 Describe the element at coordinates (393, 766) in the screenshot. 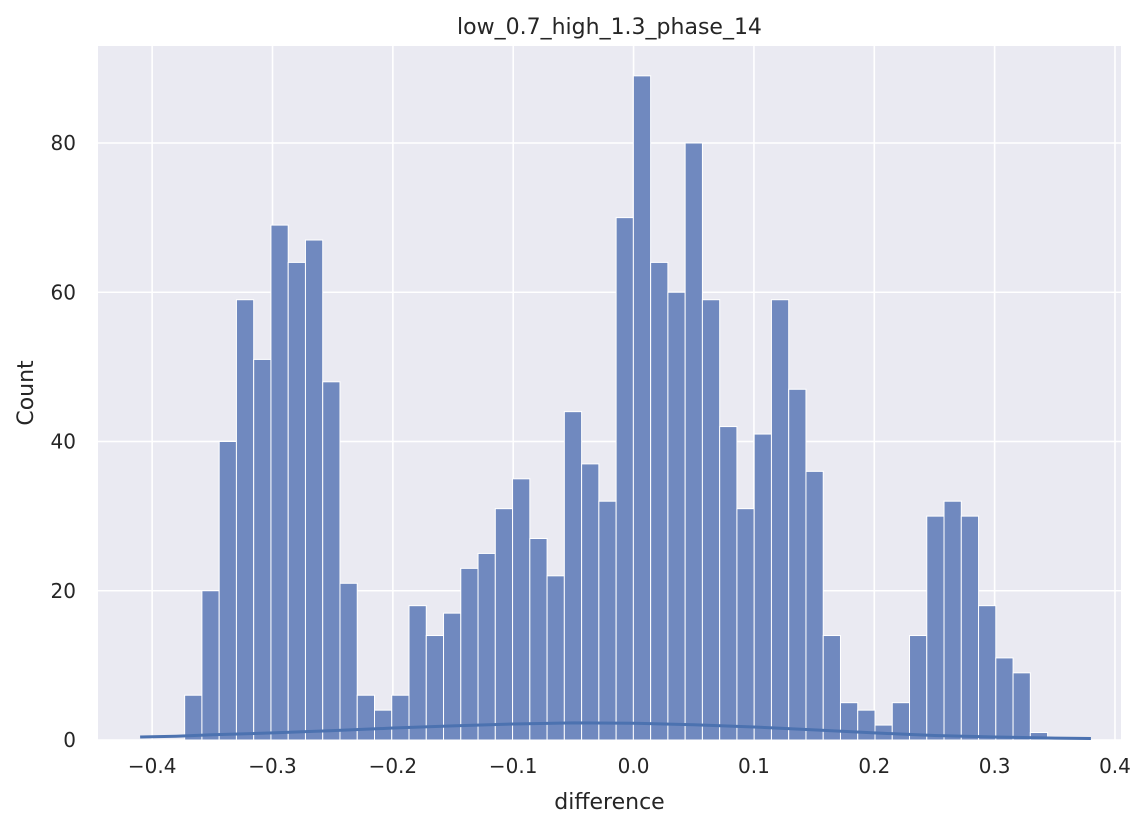

I see `x-tick-label: −0.2` at that location.